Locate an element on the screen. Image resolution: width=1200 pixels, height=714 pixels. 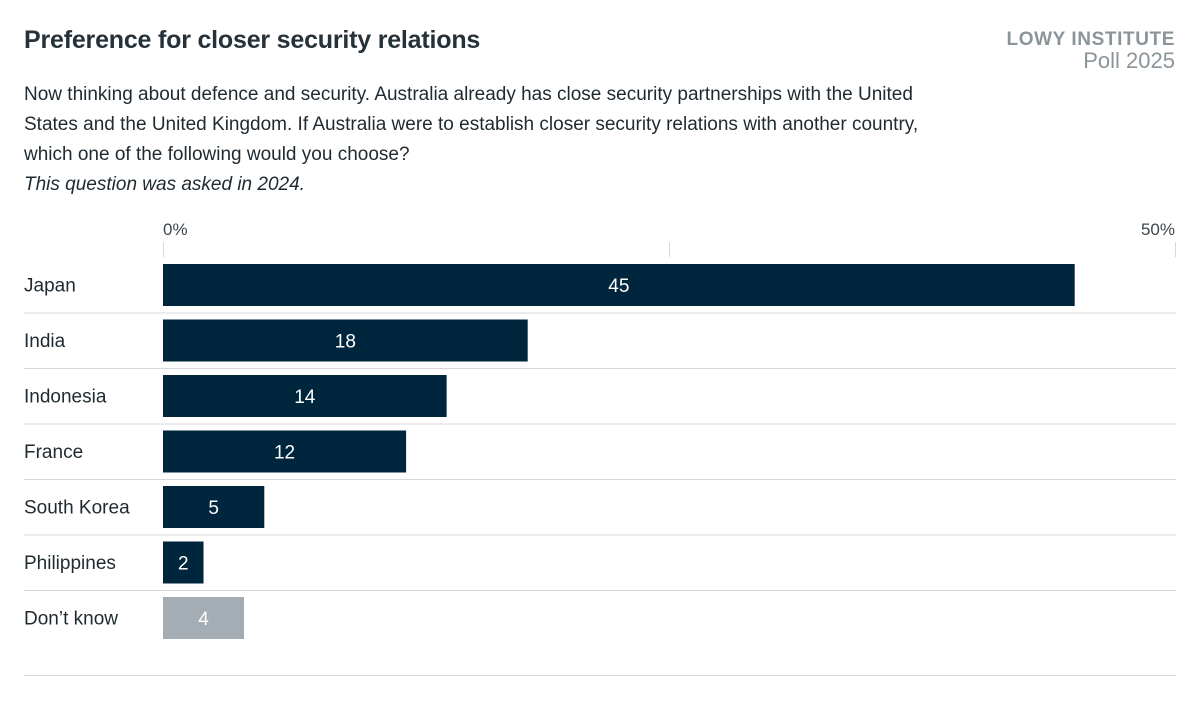
brand-logo: LOWY INSTITUTE Poll 2025 is located at coordinates (1091, 51).